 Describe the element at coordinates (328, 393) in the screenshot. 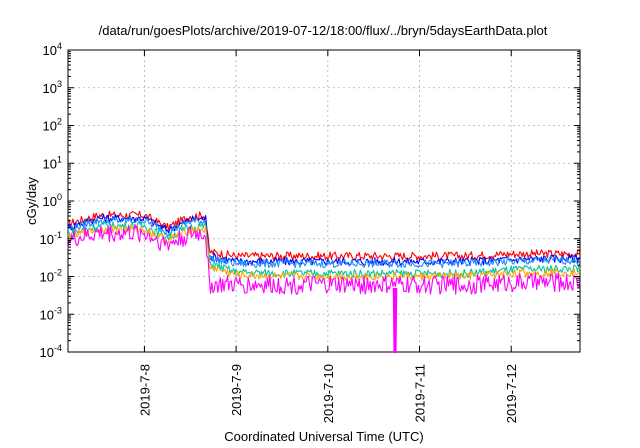

I see `x-tick-label: 2019-7-10` at that location.